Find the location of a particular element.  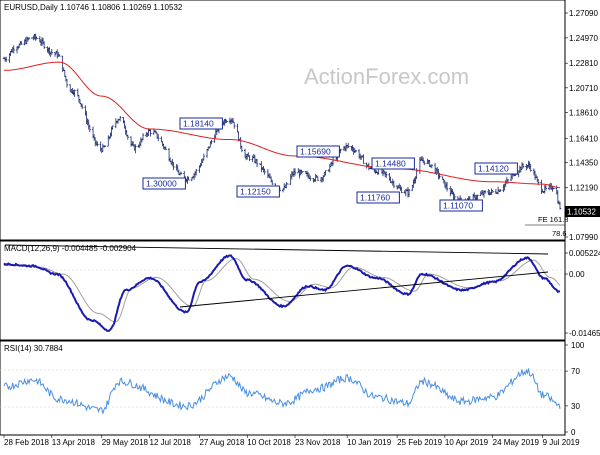

rsi-line is located at coordinates (282, 391).